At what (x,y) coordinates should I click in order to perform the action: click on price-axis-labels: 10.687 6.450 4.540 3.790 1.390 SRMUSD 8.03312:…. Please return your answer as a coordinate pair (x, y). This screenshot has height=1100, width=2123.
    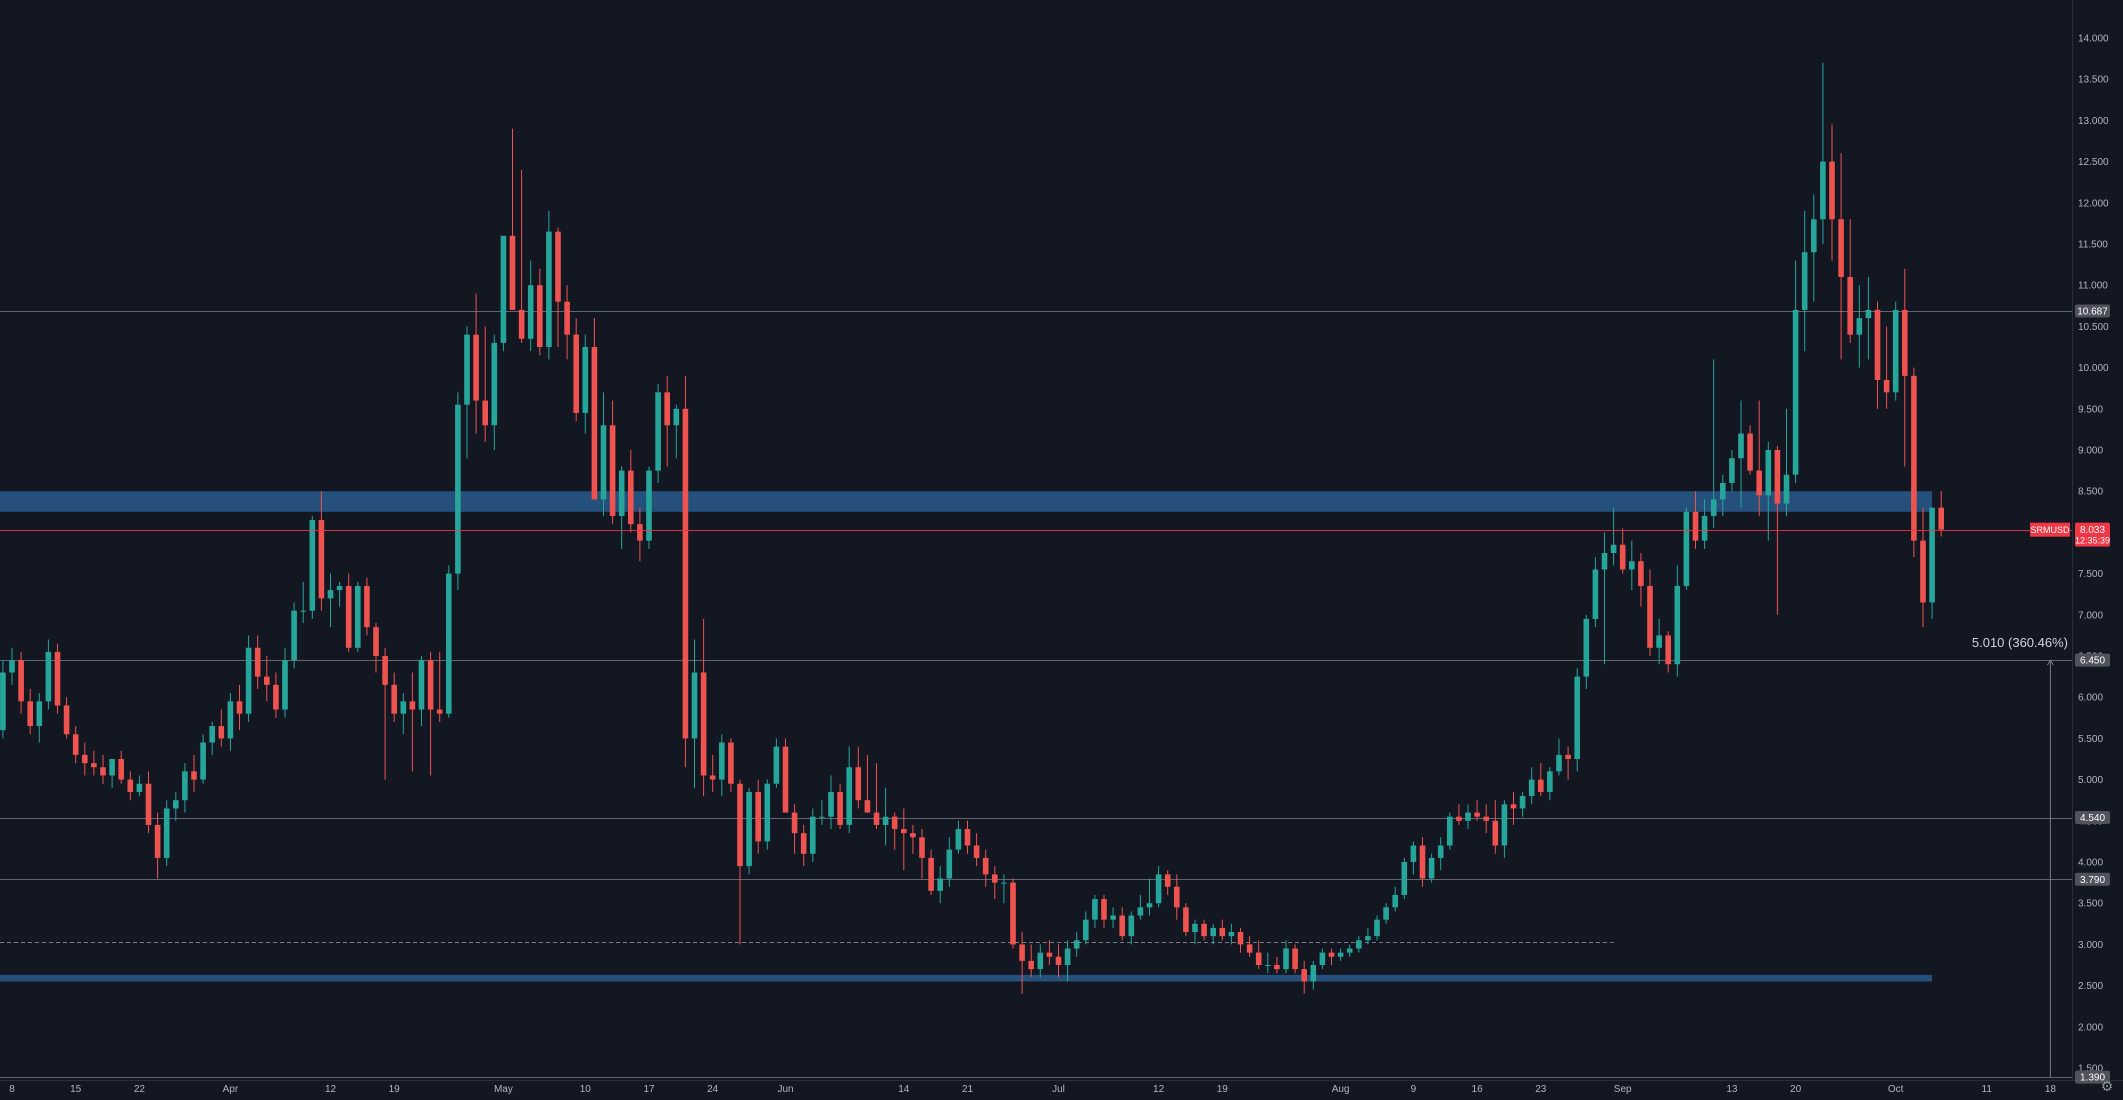
    Looking at the image, I should click on (2070, 694).